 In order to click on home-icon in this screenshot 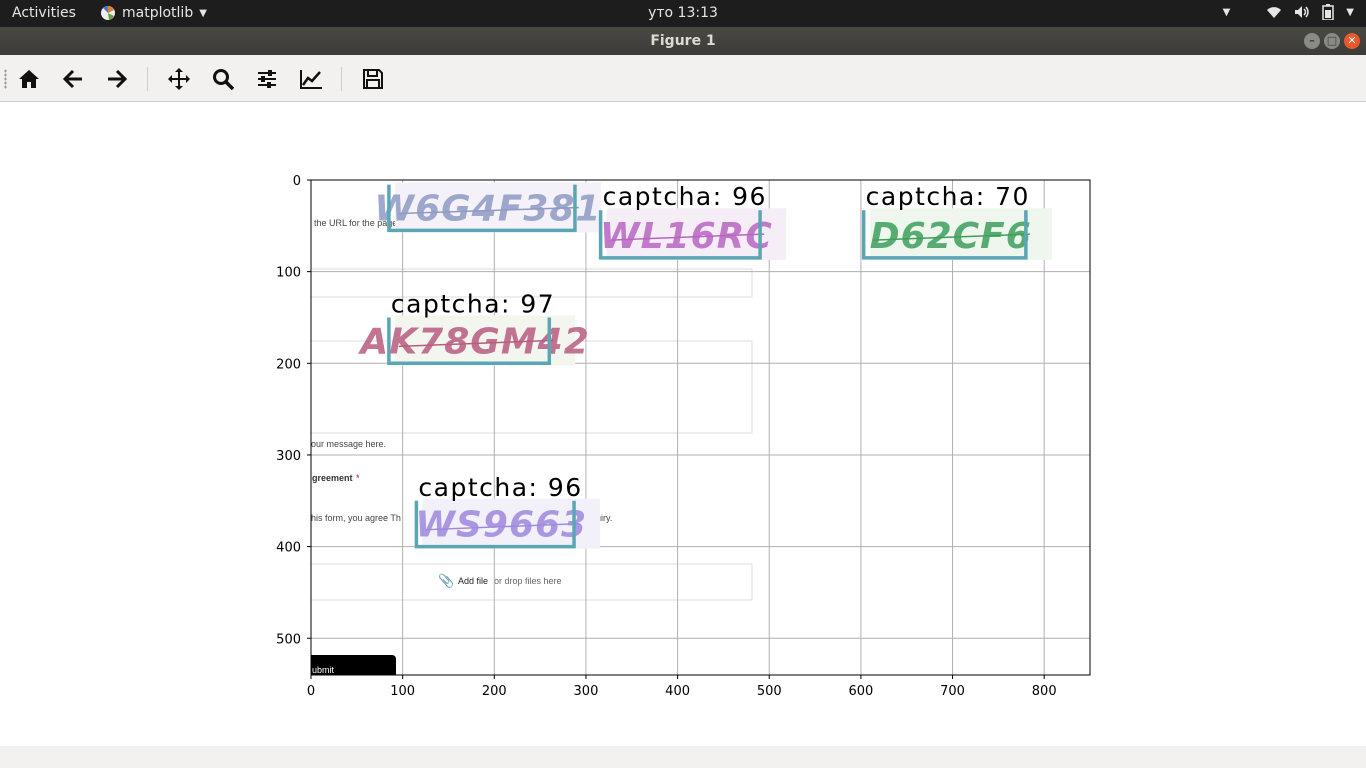, I will do `click(29, 79)`.